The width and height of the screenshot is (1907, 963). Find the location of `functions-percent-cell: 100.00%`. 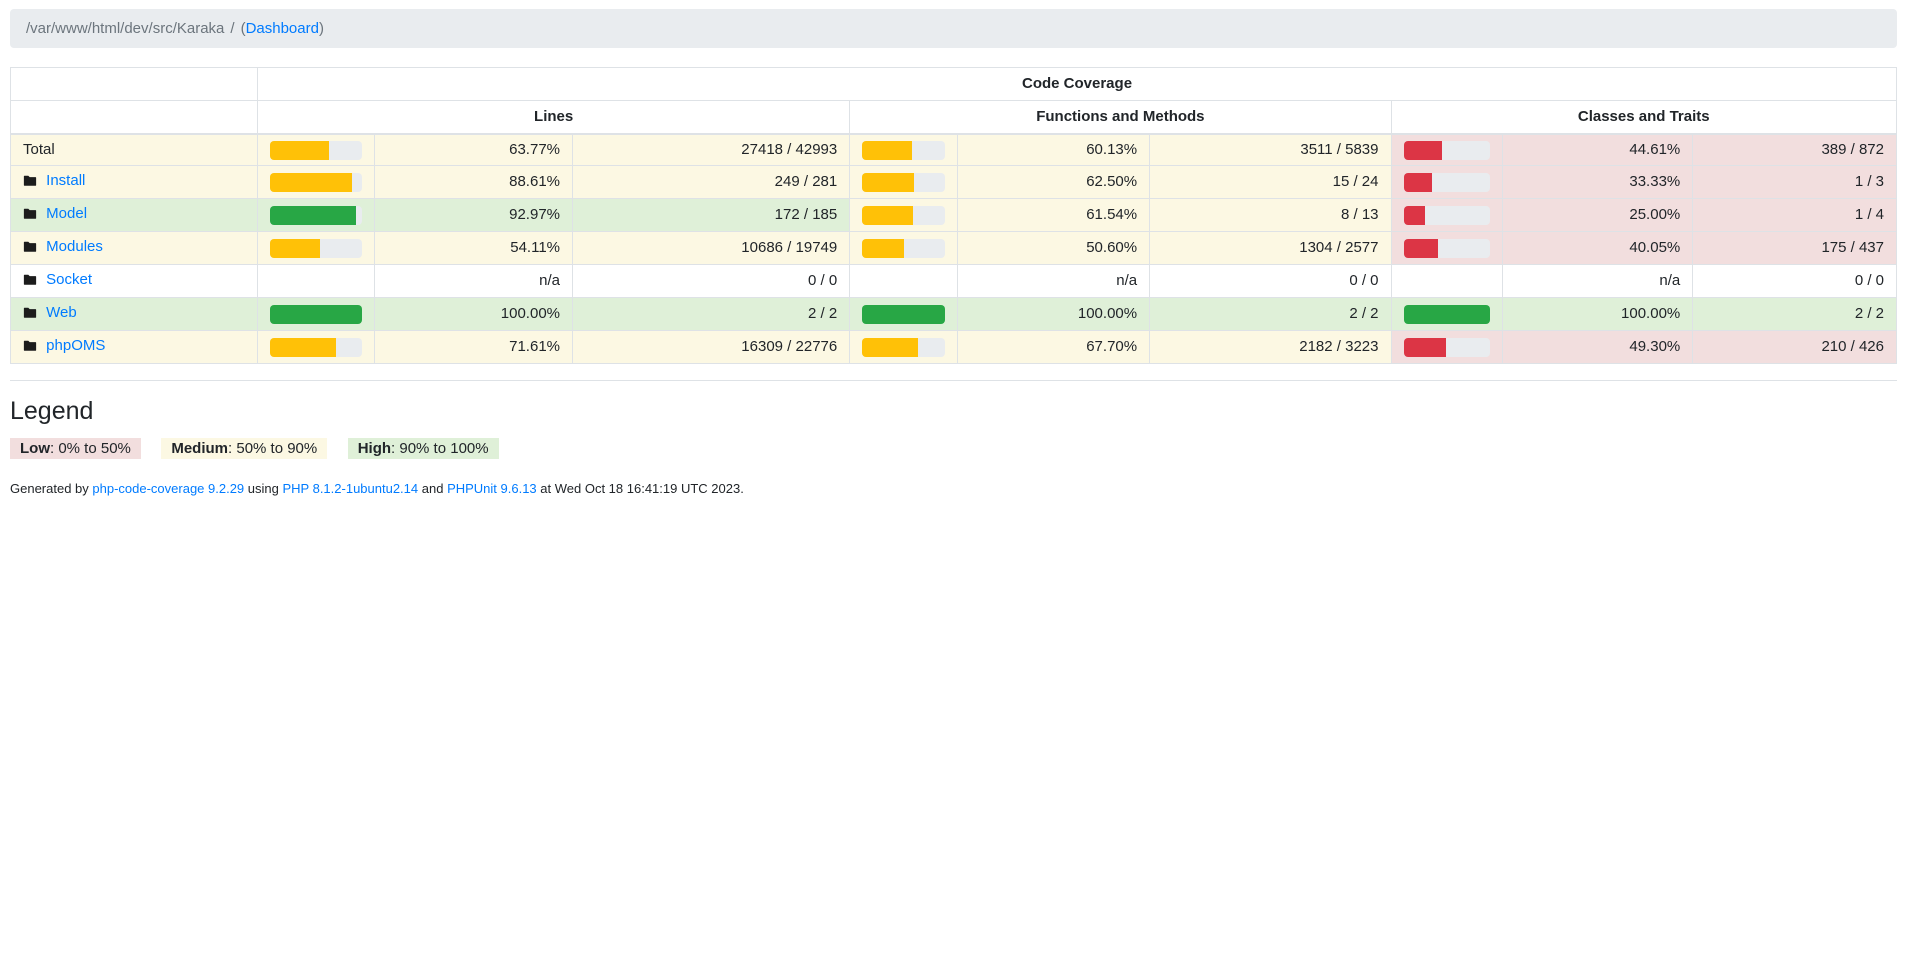

functions-percent-cell: 100.00% is located at coordinates (1053, 314).